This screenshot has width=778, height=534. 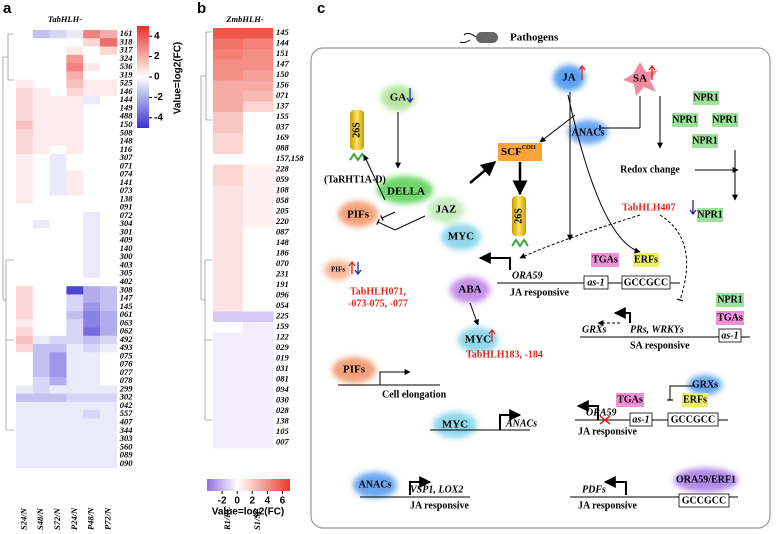 What do you see at coordinates (283, 127) in the screenshot?
I see `row-label: 037` at bounding box center [283, 127].